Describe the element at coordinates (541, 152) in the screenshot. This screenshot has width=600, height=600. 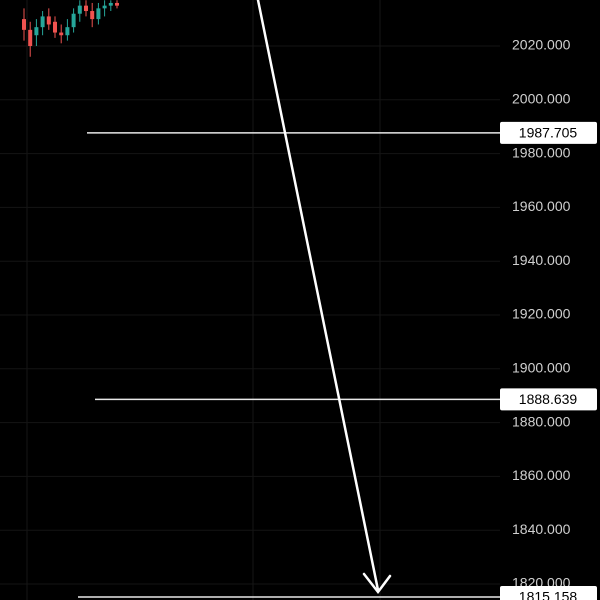
I see `y-tick-label: 1980.000` at that location.